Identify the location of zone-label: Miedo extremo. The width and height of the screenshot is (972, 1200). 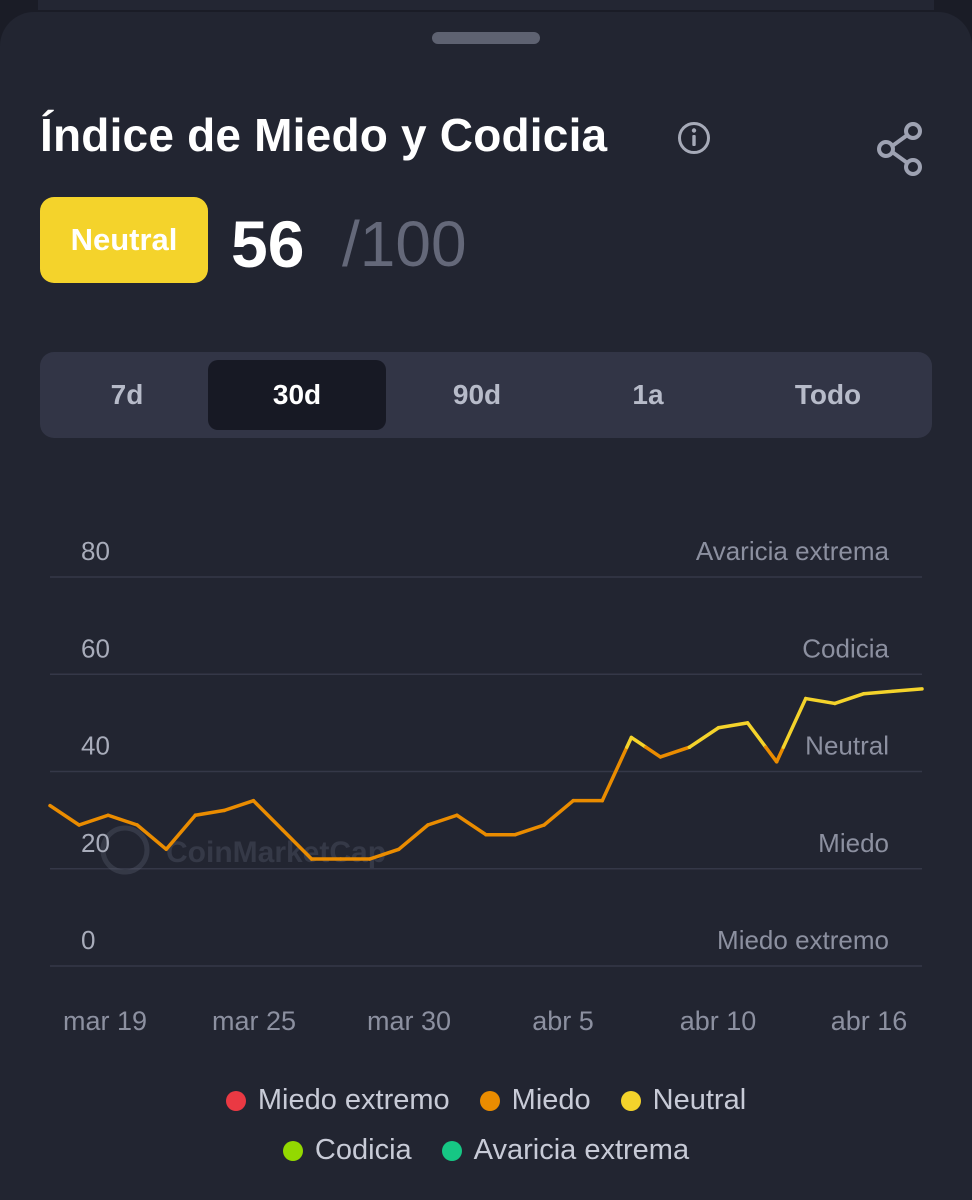
(803, 940).